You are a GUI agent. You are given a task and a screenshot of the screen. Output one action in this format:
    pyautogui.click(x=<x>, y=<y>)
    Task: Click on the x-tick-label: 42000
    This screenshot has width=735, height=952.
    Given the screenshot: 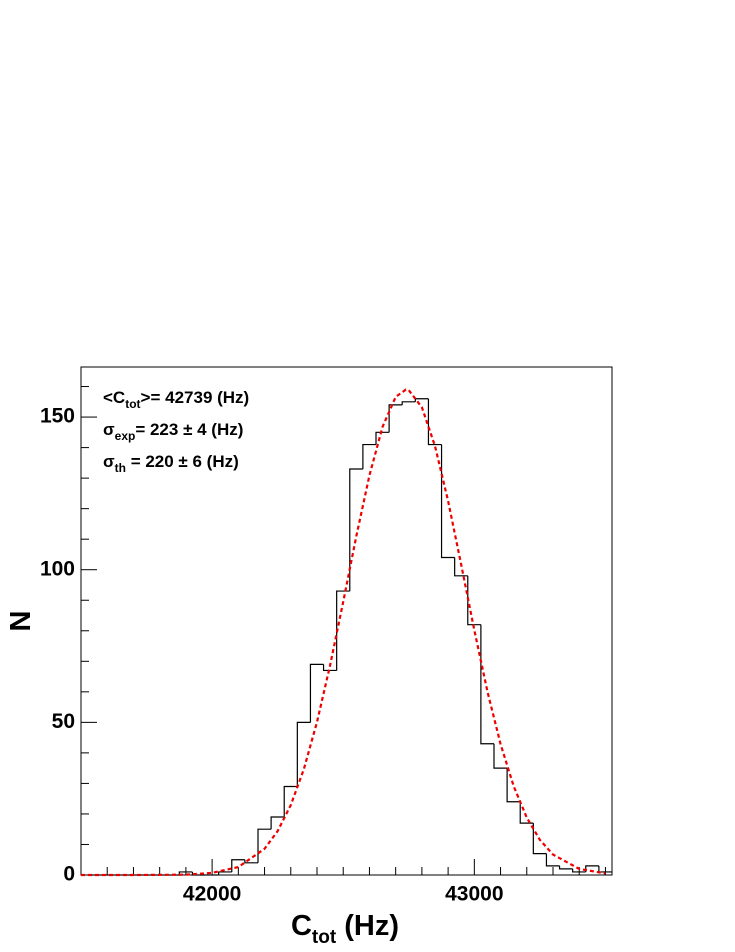 What is the action you would take?
    pyautogui.click(x=212, y=894)
    